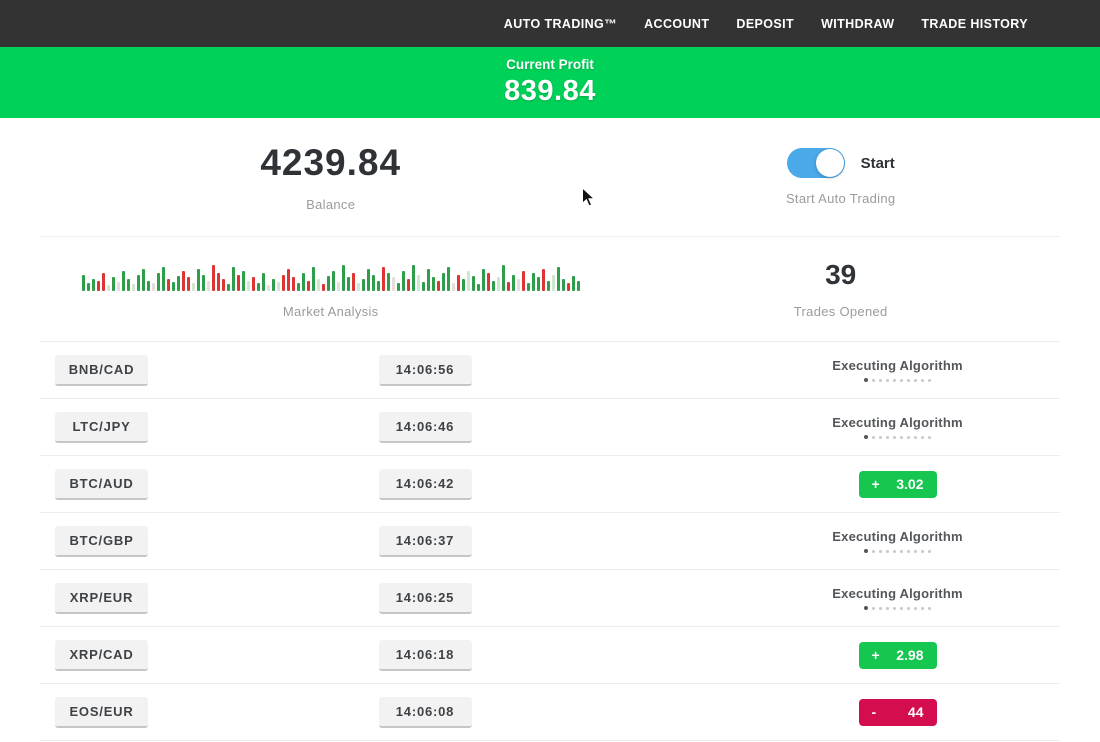  What do you see at coordinates (550, 82) in the screenshot?
I see `profit-banner: Current Profit 839.84` at bounding box center [550, 82].